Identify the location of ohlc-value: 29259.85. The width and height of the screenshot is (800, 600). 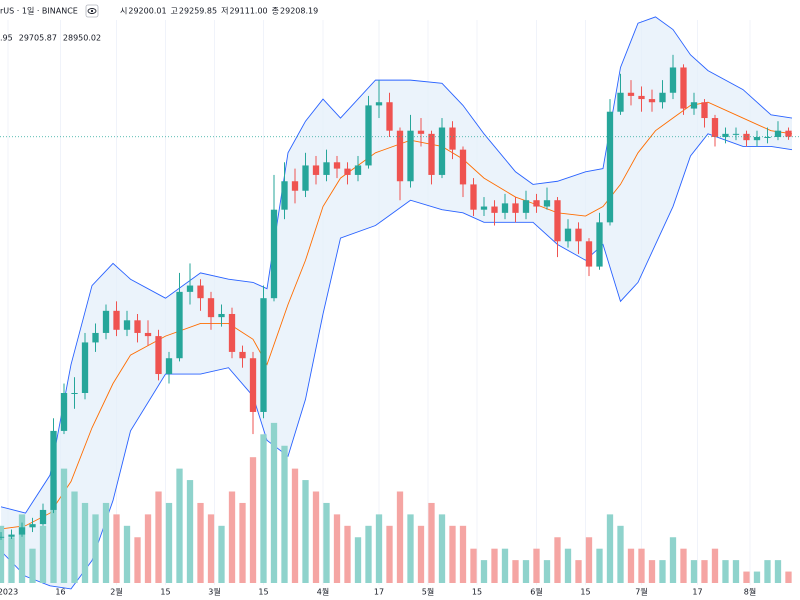
(198, 11).